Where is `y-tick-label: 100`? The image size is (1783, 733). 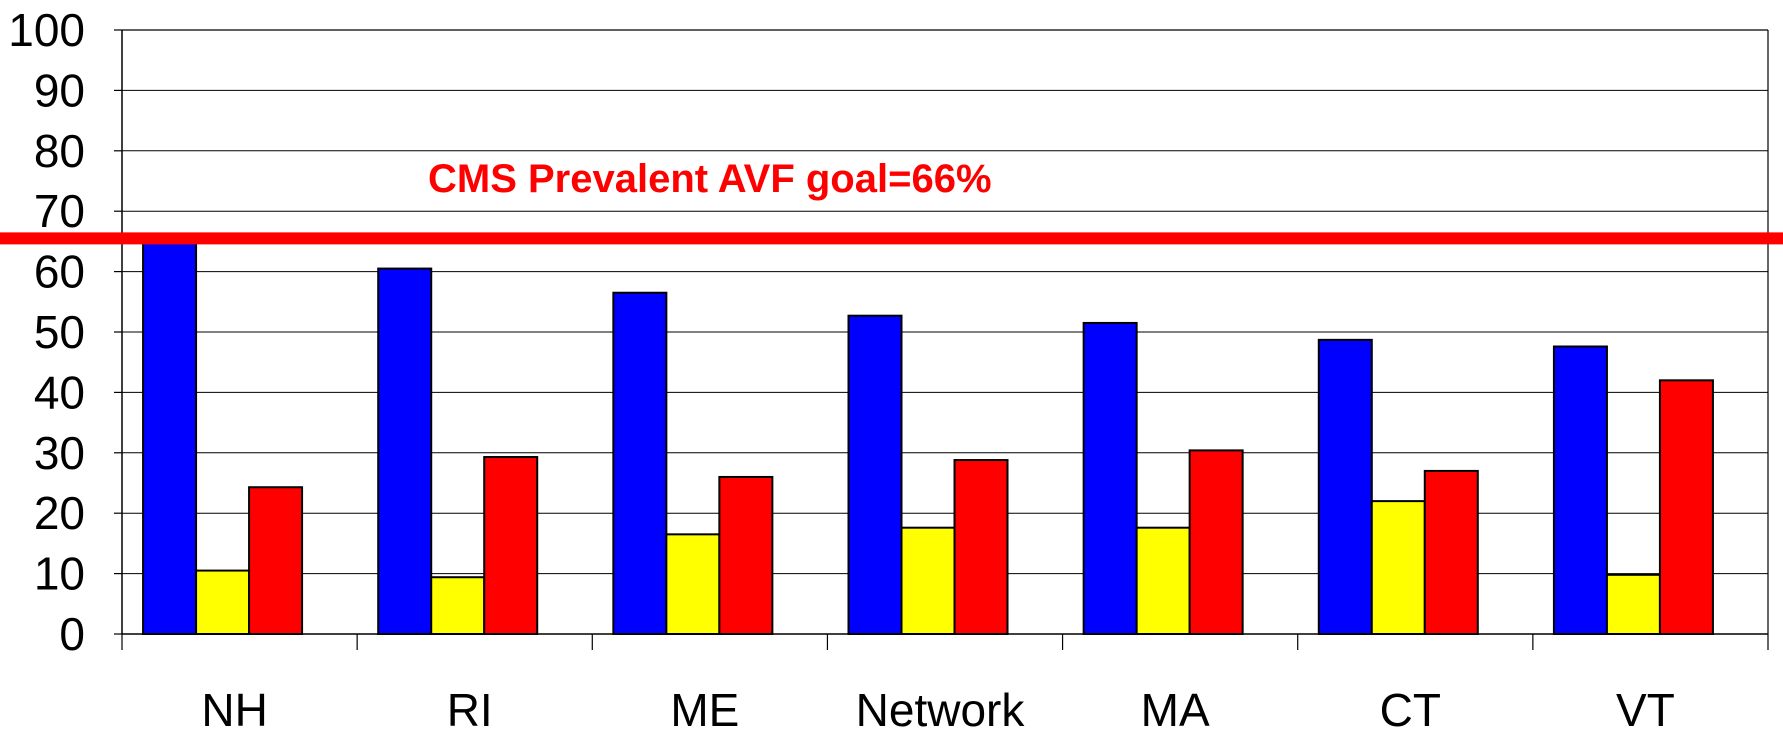
y-tick-label: 100 is located at coordinates (46, 30).